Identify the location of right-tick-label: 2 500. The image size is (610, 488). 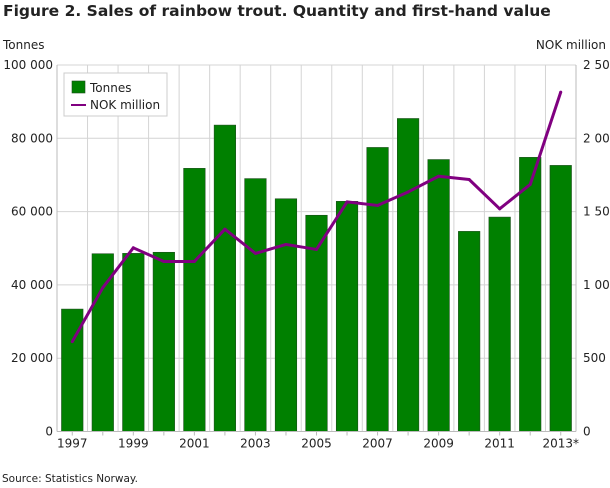
(596, 65).